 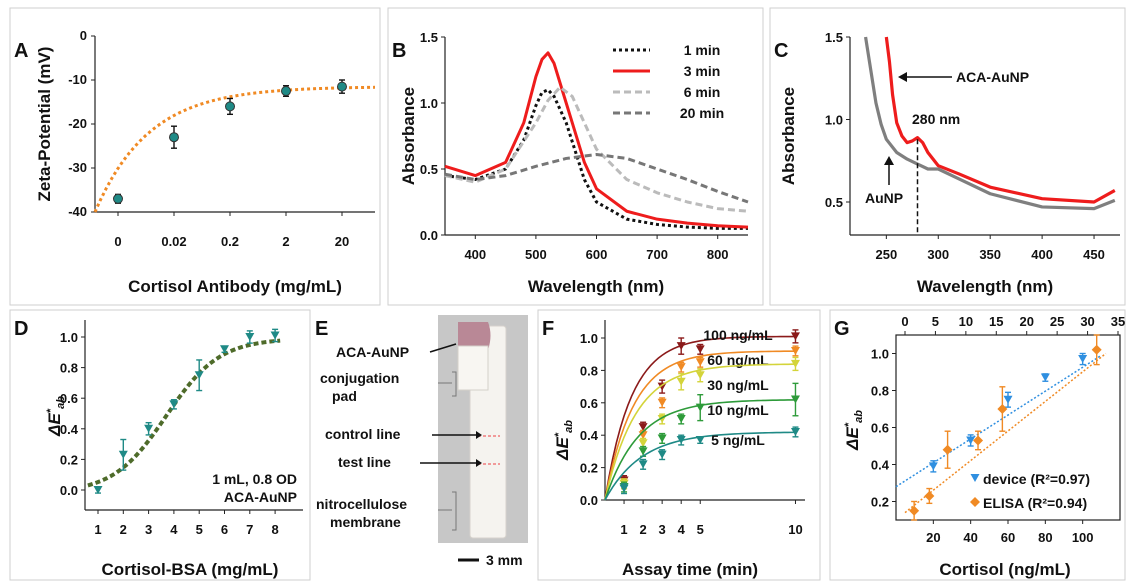 What do you see at coordinates (933, 537) in the screenshot?
I see `g-x-tick-label: 20` at bounding box center [933, 537].